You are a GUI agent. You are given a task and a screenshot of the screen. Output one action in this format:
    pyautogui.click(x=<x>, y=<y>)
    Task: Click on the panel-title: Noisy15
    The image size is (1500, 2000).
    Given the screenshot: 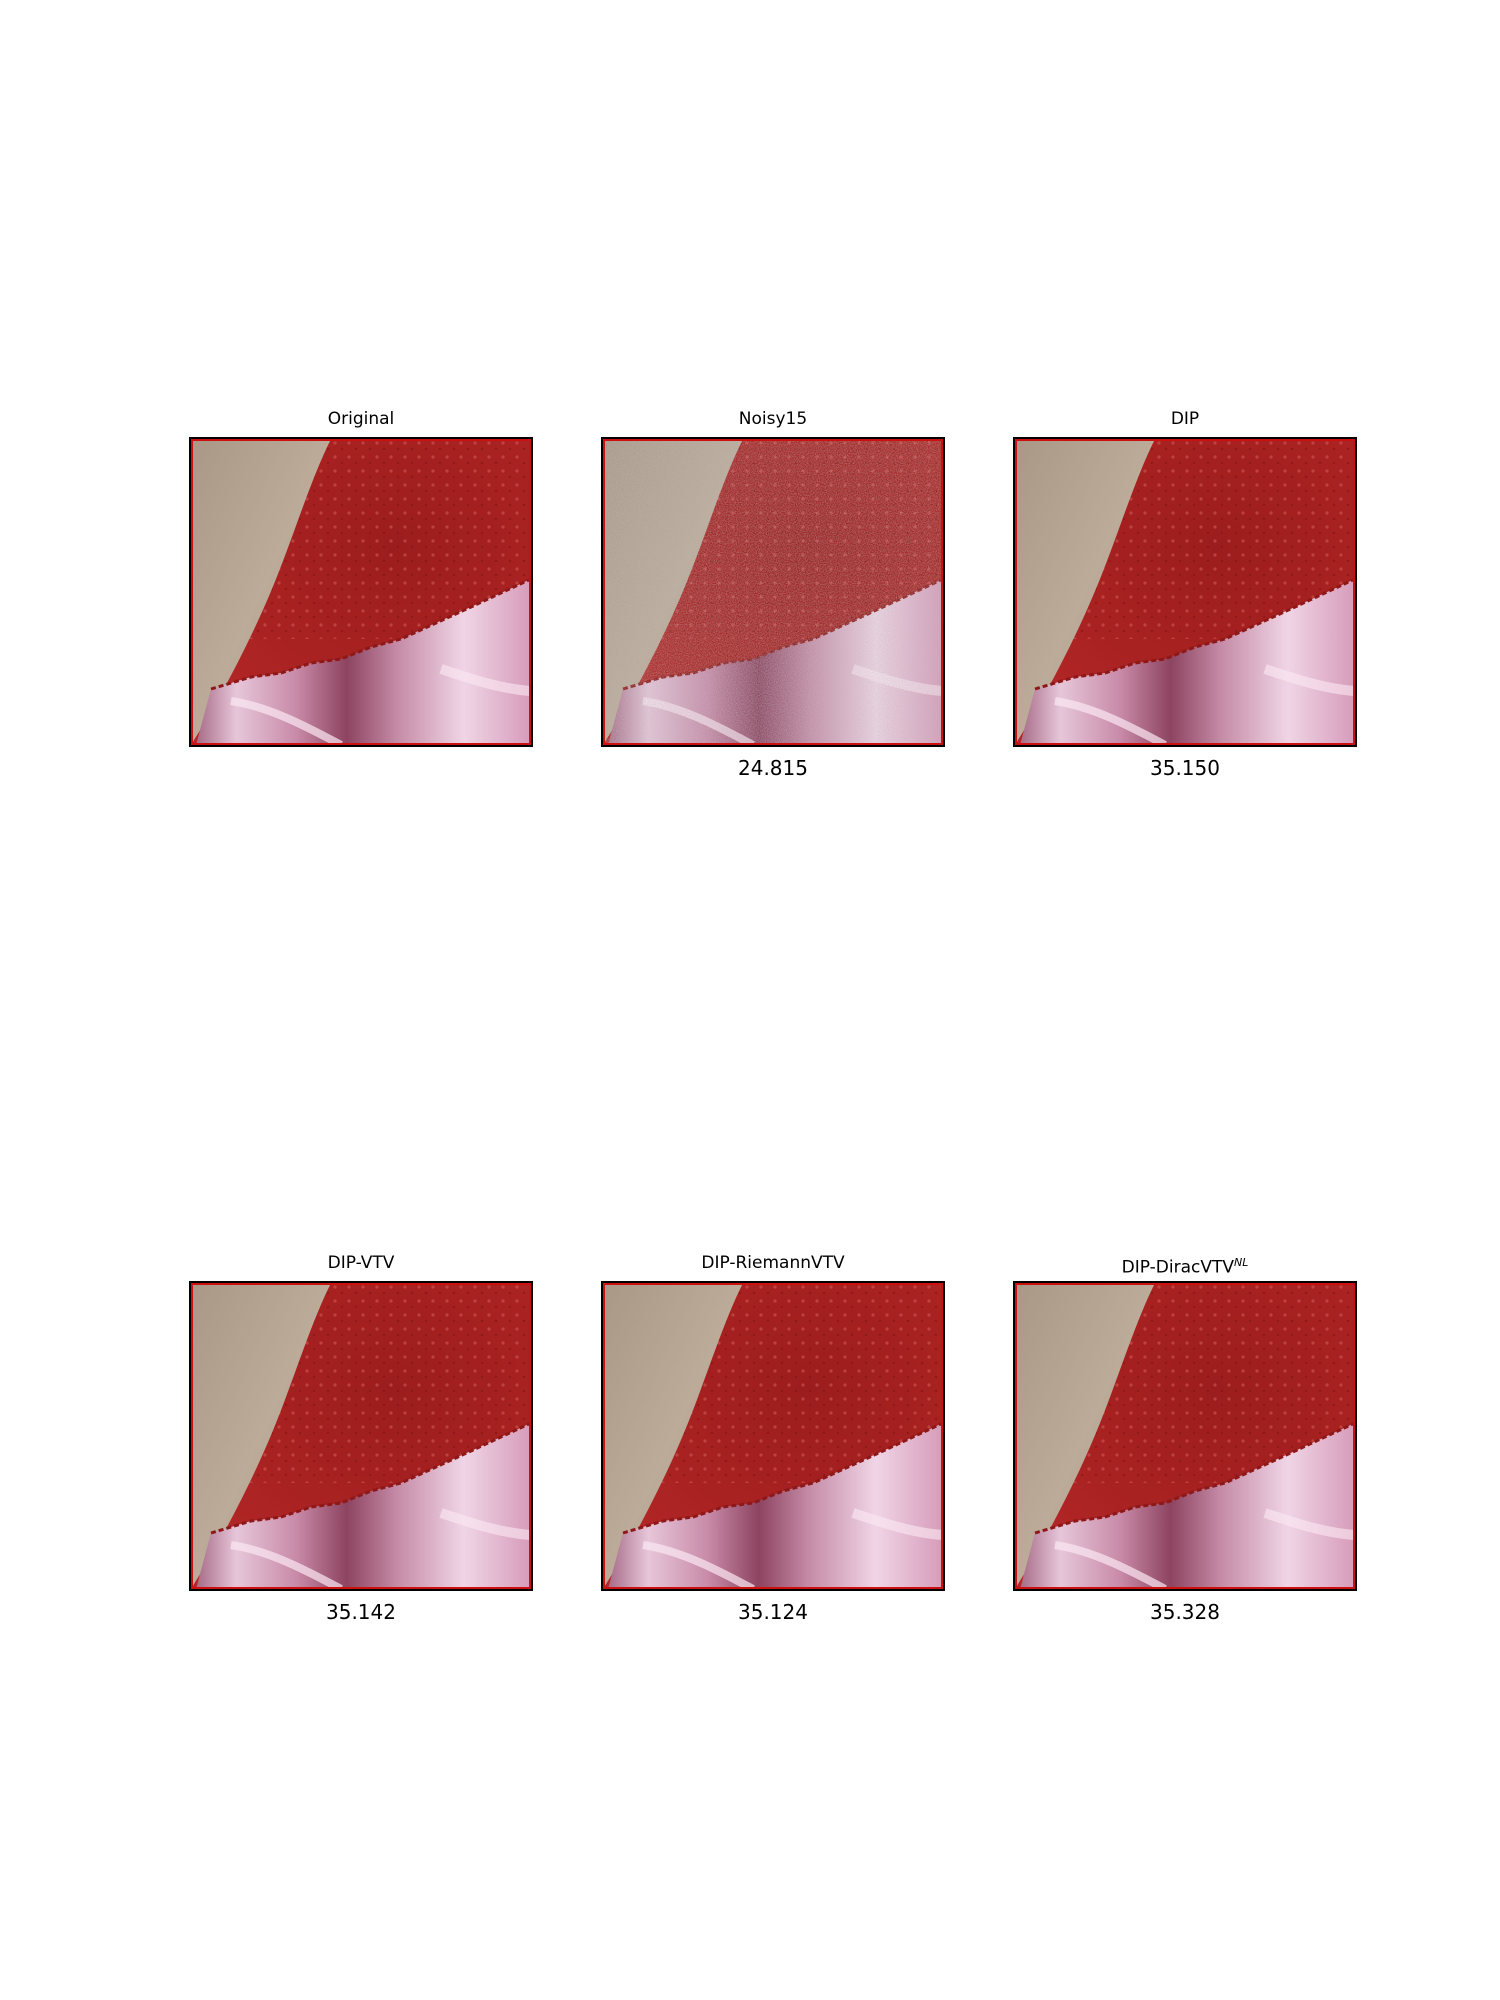 What is the action you would take?
    pyautogui.click(x=773, y=419)
    